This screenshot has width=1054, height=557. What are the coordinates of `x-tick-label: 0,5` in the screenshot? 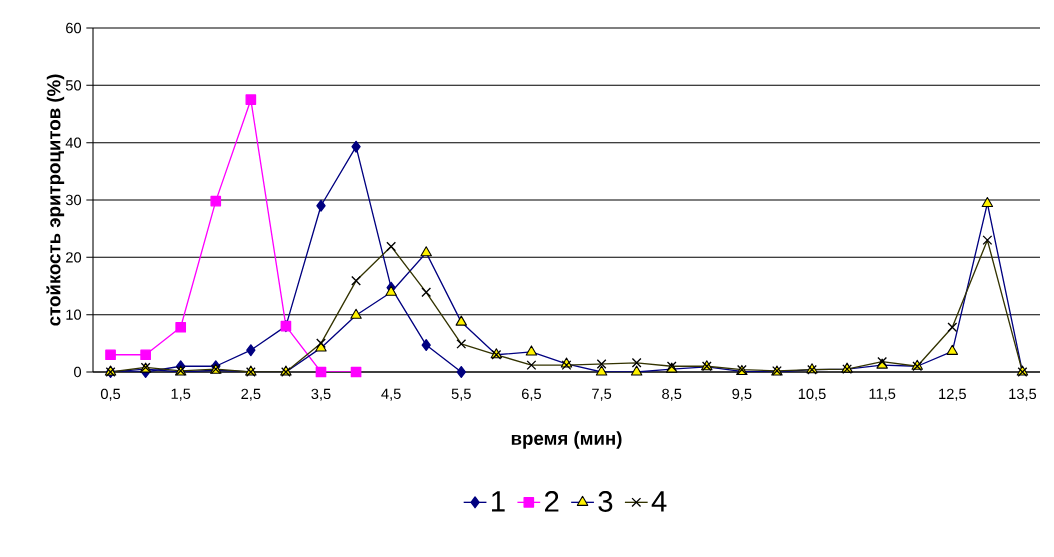 It's located at (110, 394).